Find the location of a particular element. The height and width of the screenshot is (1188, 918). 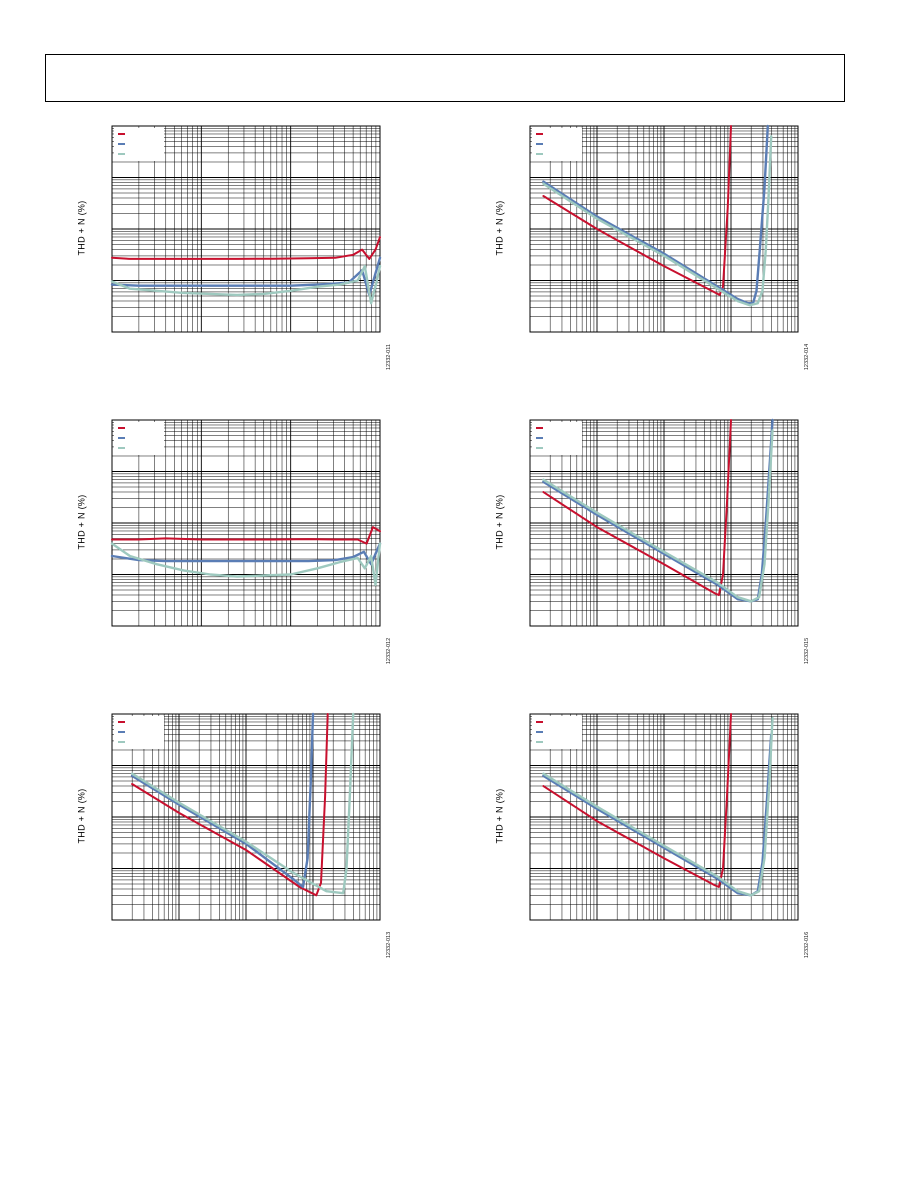

chart-panel-1: THD + N (%) 12332-011 is located at coordinates (235, 248).